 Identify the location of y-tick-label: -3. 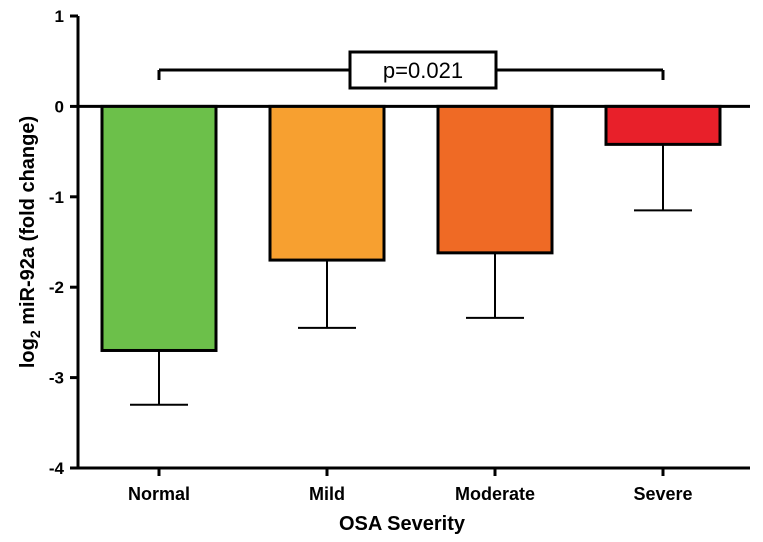
(56, 378).